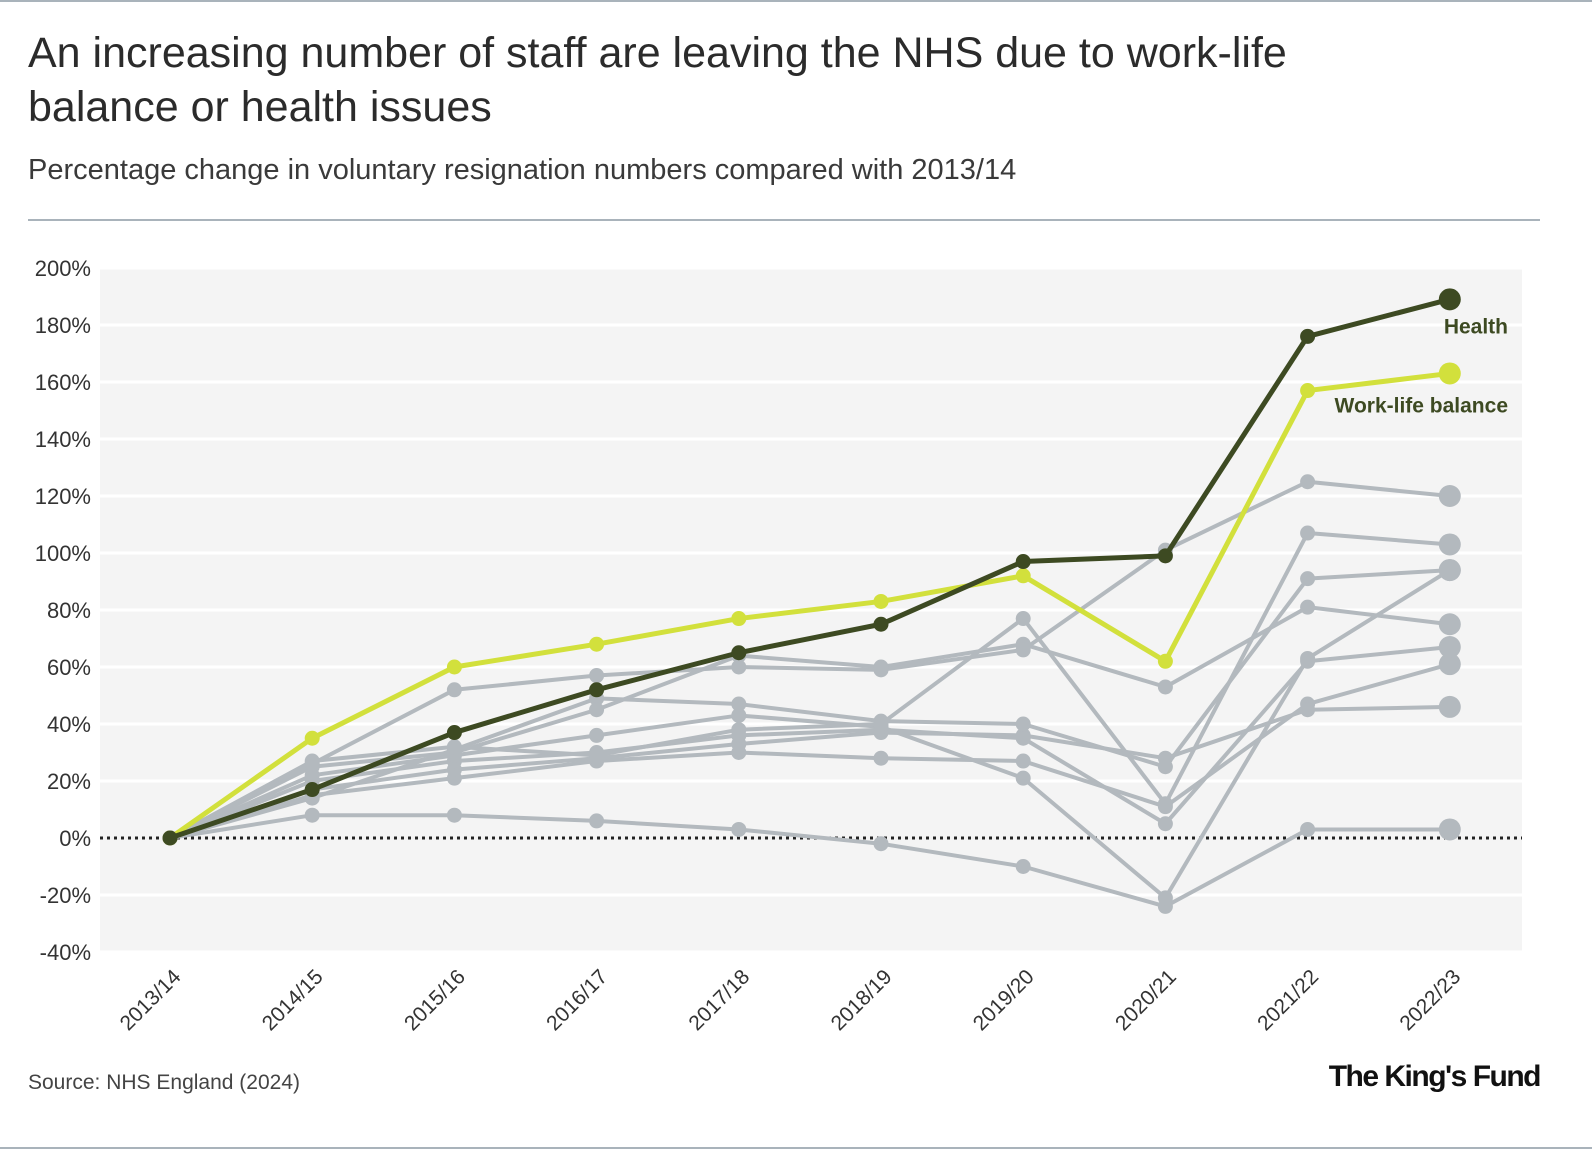 This screenshot has width=1592, height=1150. Describe the element at coordinates (862, 1000) in the screenshot. I see `x-tick-label: 2018/19` at that location.